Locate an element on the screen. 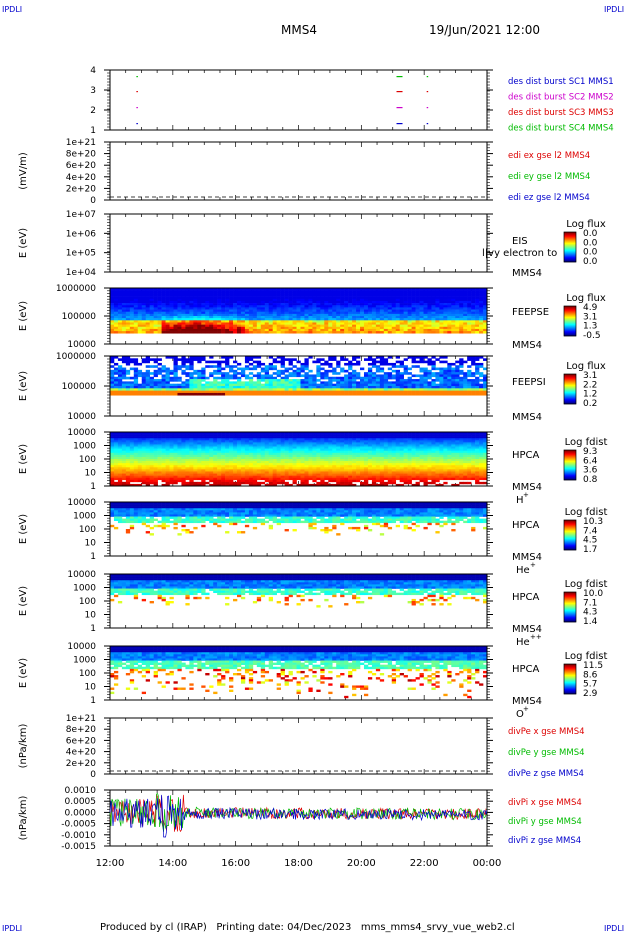  y-axis-label: E (eV) is located at coordinates (23, 316).